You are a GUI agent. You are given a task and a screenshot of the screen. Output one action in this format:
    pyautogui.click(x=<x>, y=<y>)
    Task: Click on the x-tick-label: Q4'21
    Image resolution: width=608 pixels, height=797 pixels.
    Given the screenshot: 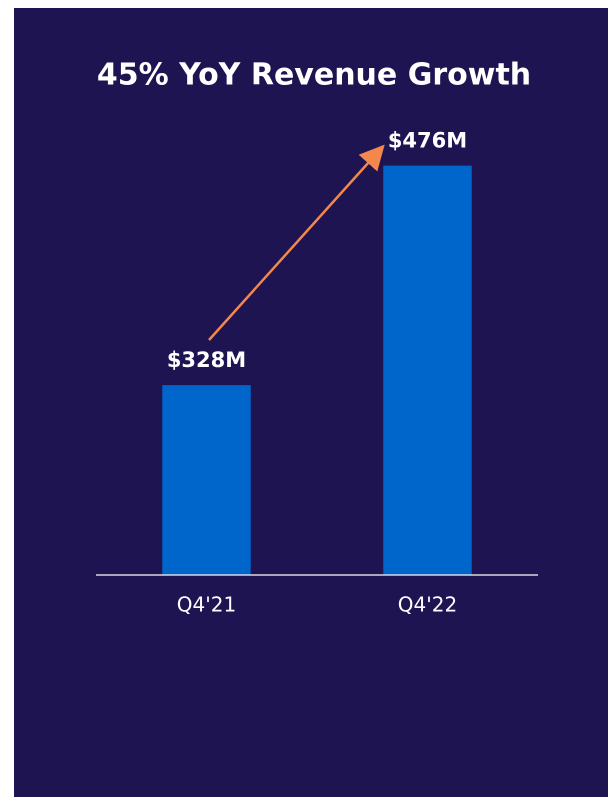 What is the action you would take?
    pyautogui.click(x=206, y=605)
    